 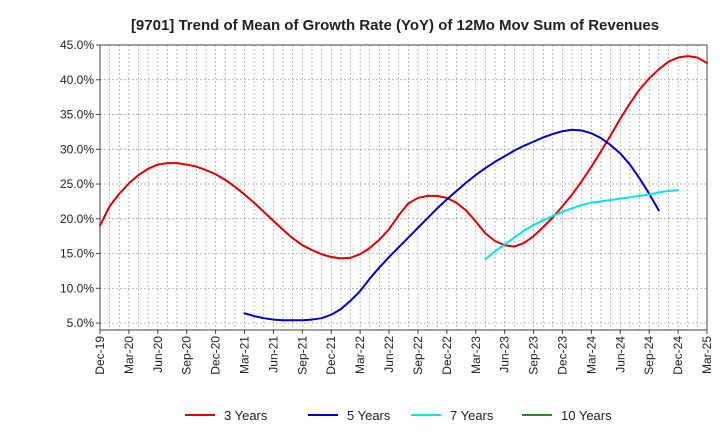 I want to click on legend: 3 Years 5 Years 7 Years 10 Years, so click(x=398, y=415).